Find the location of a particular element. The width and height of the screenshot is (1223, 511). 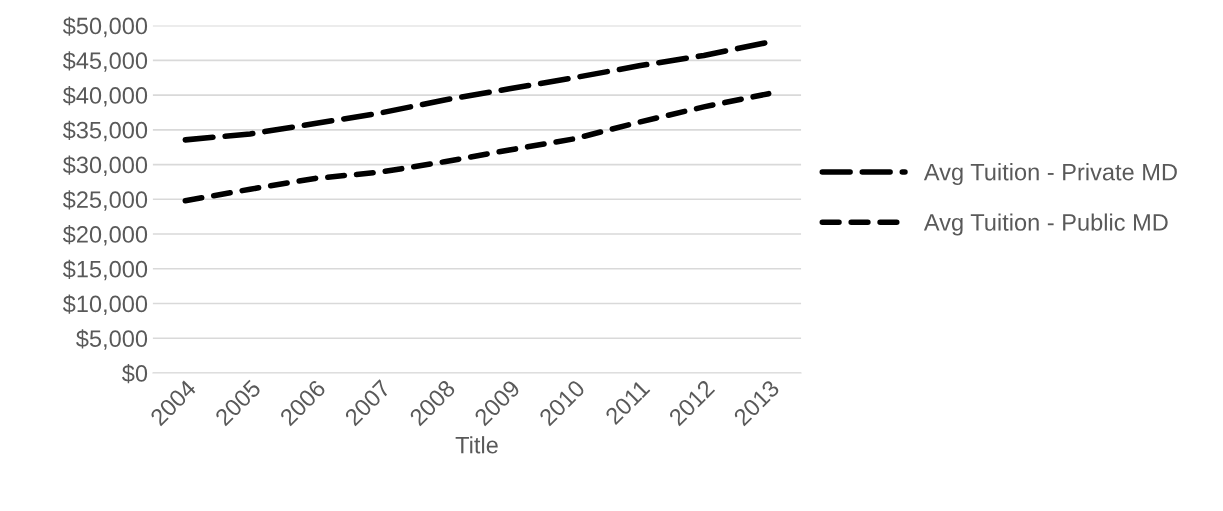

y-tick-label: $35,000 is located at coordinates (105, 131).